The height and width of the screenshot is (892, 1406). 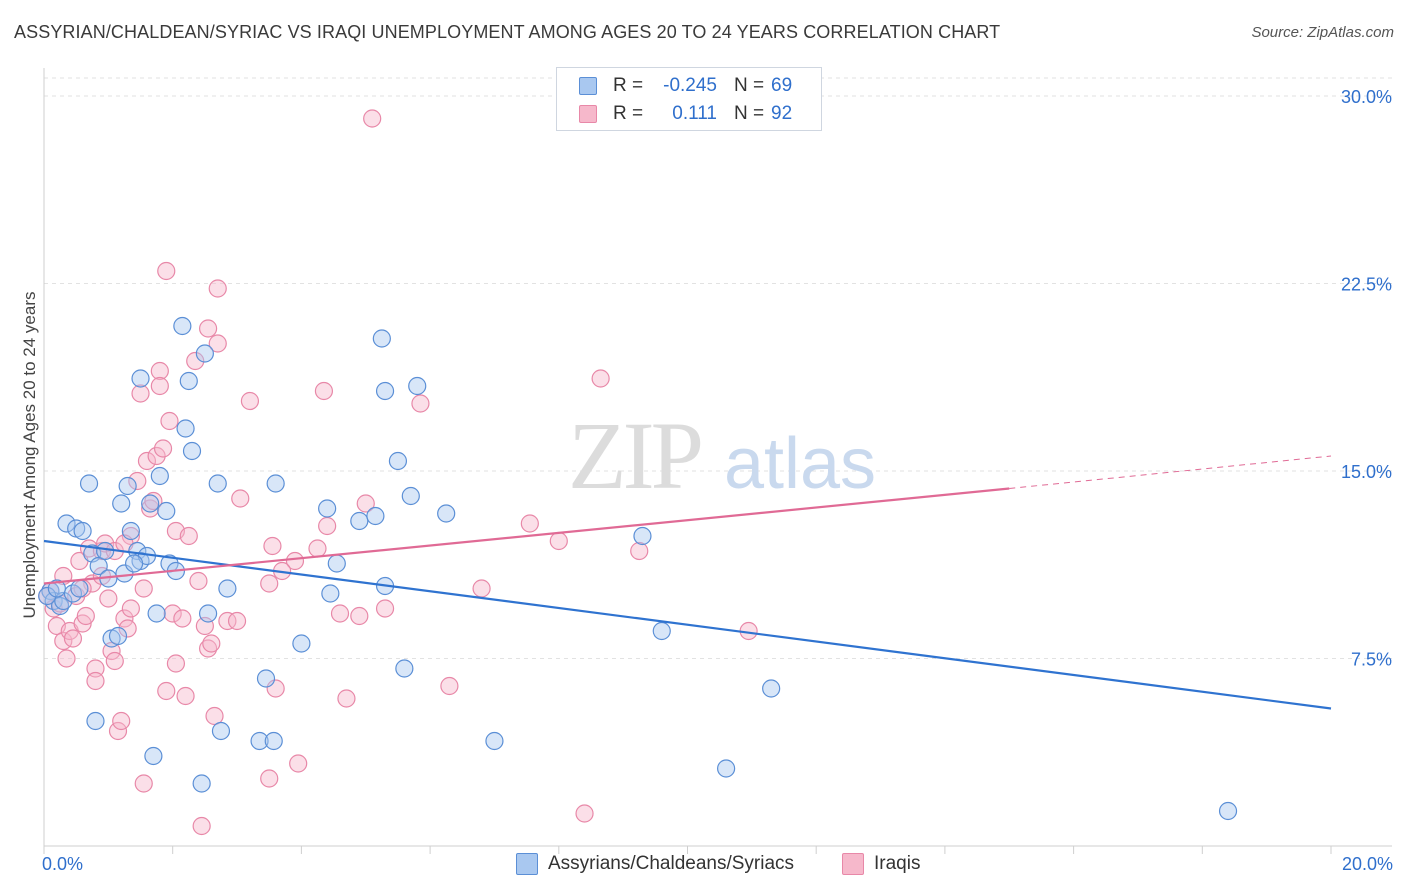 What do you see at coordinates (526, 536) in the screenshot?
I see `iraqis-trend-line` at bounding box center [526, 536].